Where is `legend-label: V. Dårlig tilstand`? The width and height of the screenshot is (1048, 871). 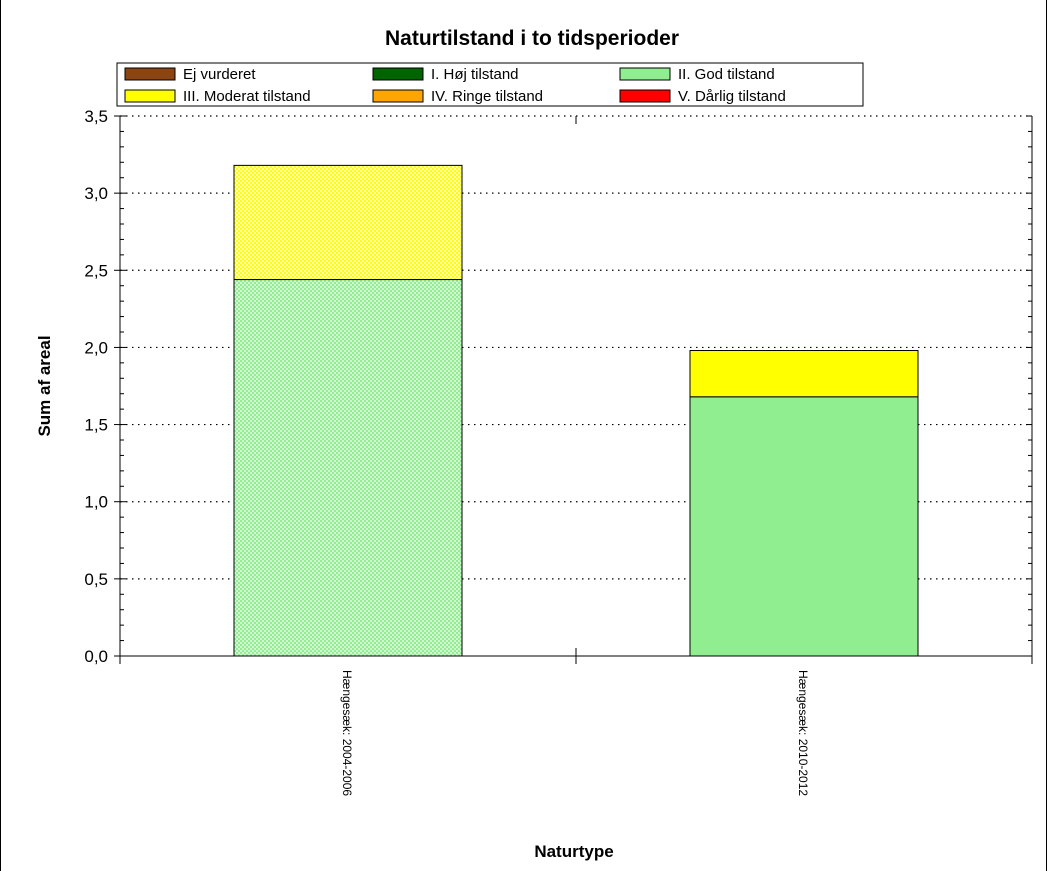
legend-label: V. Dårlig tilstand is located at coordinates (732, 96).